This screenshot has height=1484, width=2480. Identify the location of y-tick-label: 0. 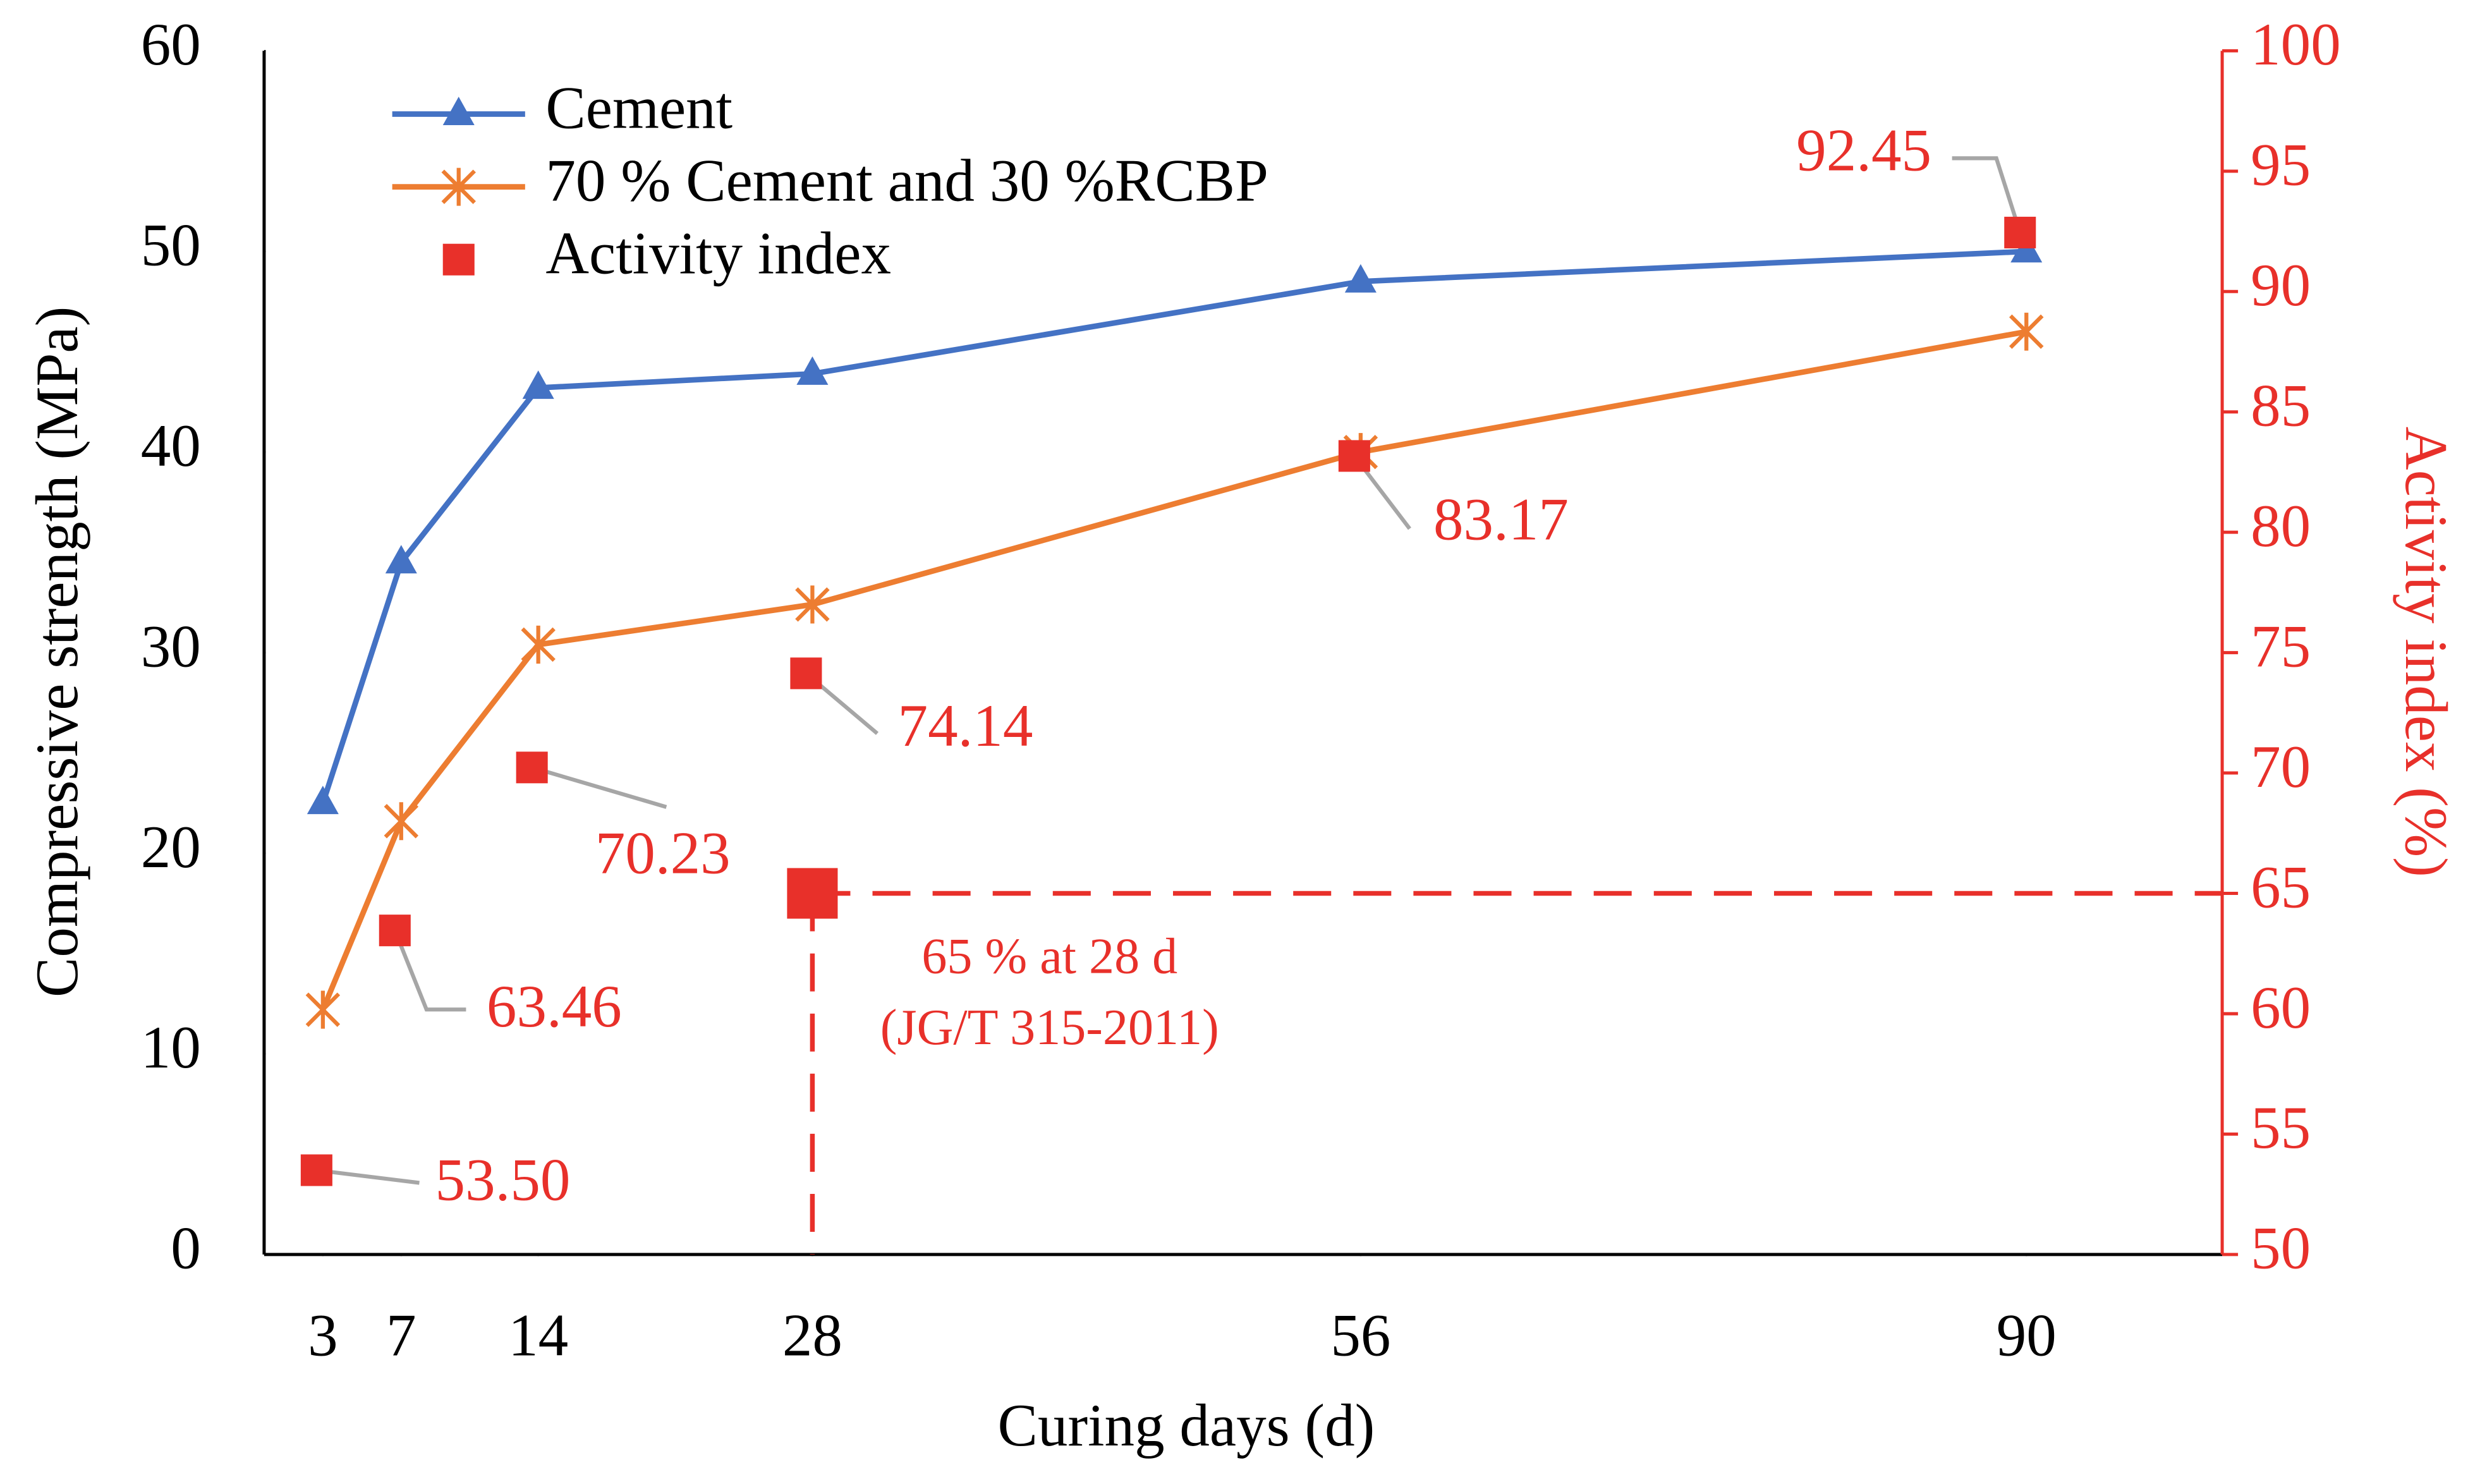
(186, 1248).